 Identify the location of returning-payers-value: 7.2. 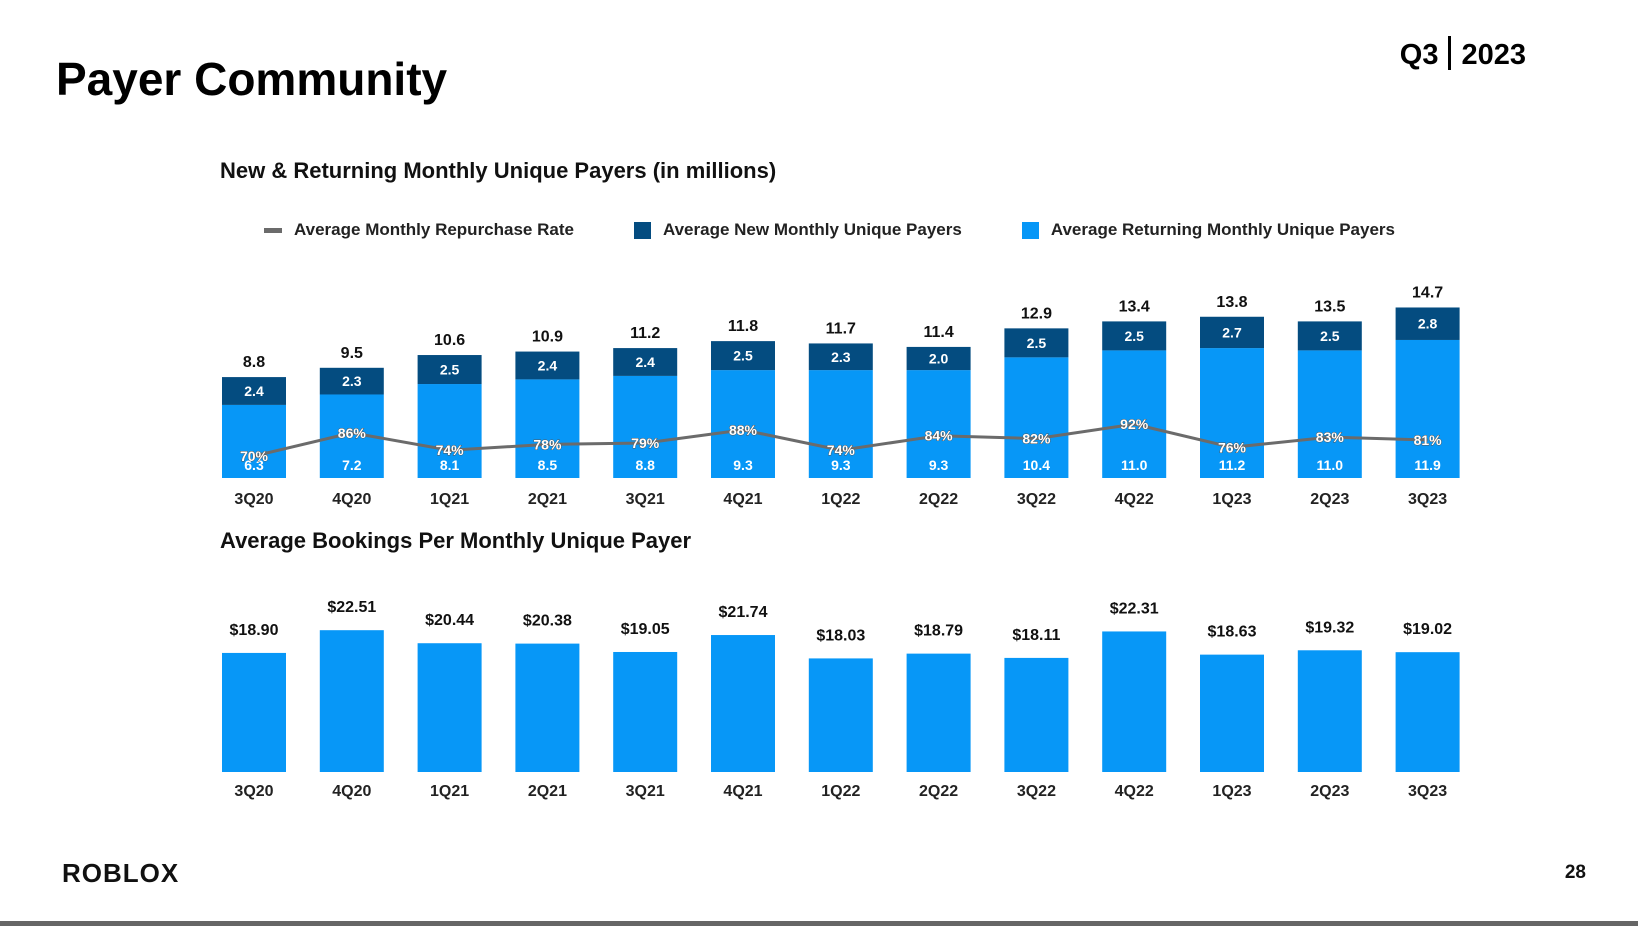
(352, 465).